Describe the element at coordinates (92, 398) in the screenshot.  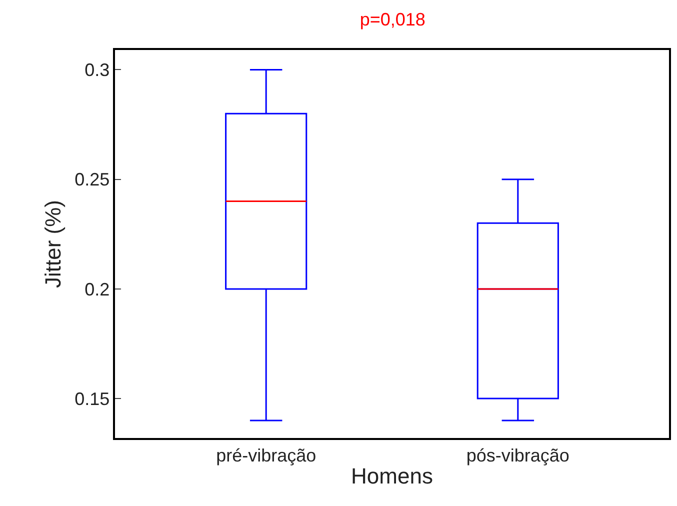
I see `y-tick-label: 0.15` at that location.